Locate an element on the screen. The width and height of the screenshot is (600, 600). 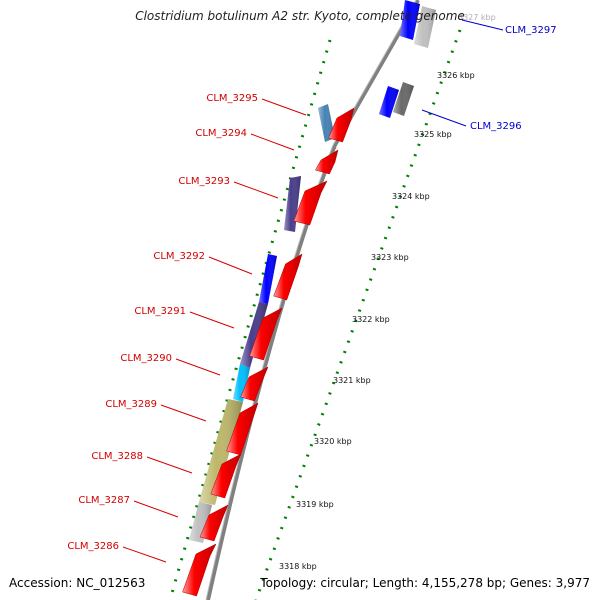
gene-label: CLM_3293 is located at coordinates (204, 181).